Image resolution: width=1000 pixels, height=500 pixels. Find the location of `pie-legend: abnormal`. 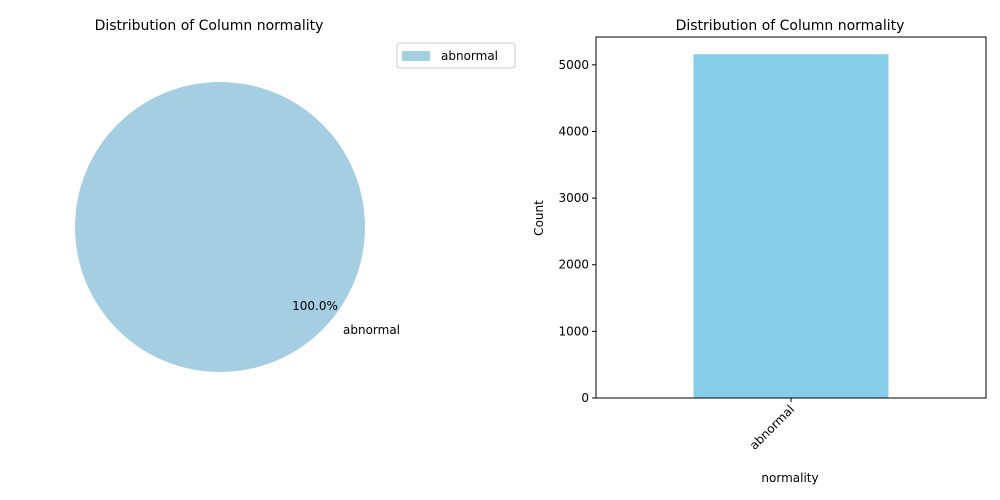

pie-legend: abnormal is located at coordinates (456, 55).